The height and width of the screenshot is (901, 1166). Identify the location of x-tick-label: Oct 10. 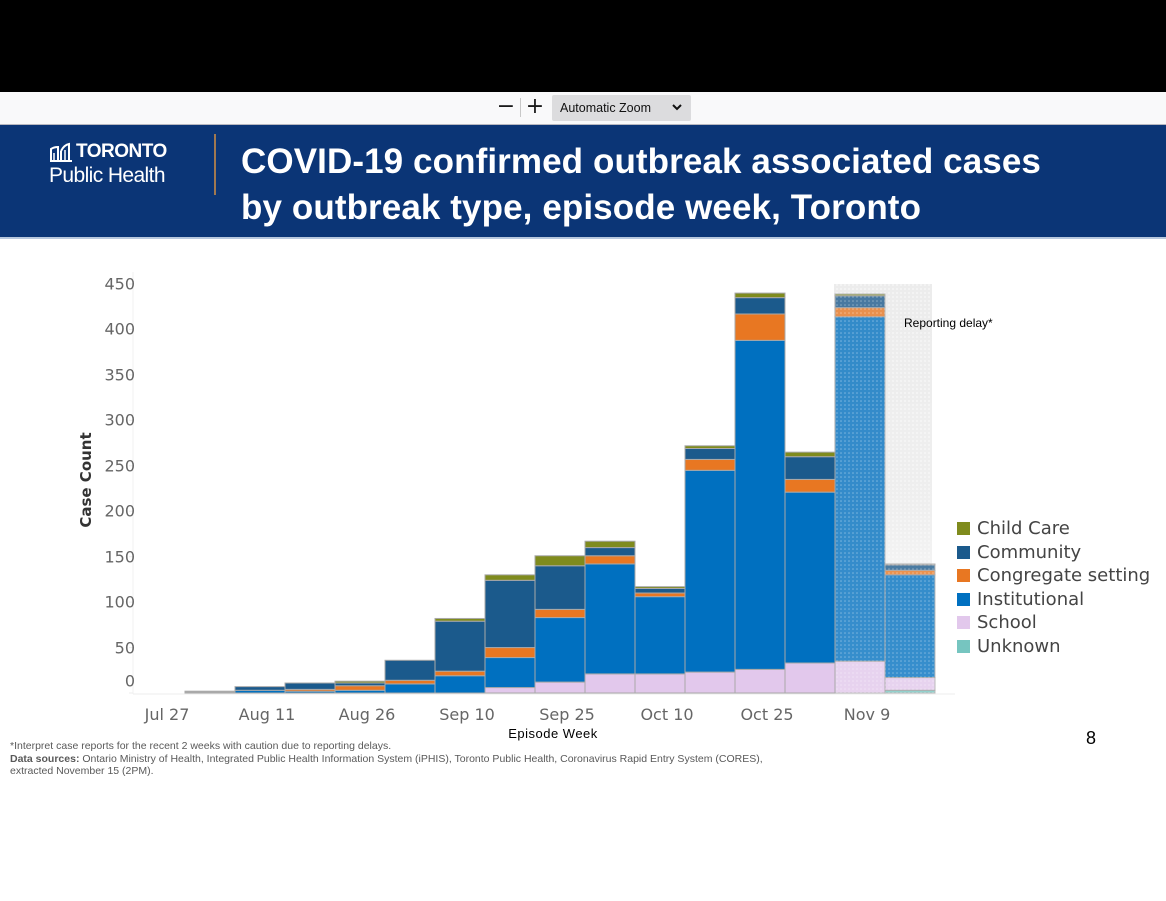
(667, 714).